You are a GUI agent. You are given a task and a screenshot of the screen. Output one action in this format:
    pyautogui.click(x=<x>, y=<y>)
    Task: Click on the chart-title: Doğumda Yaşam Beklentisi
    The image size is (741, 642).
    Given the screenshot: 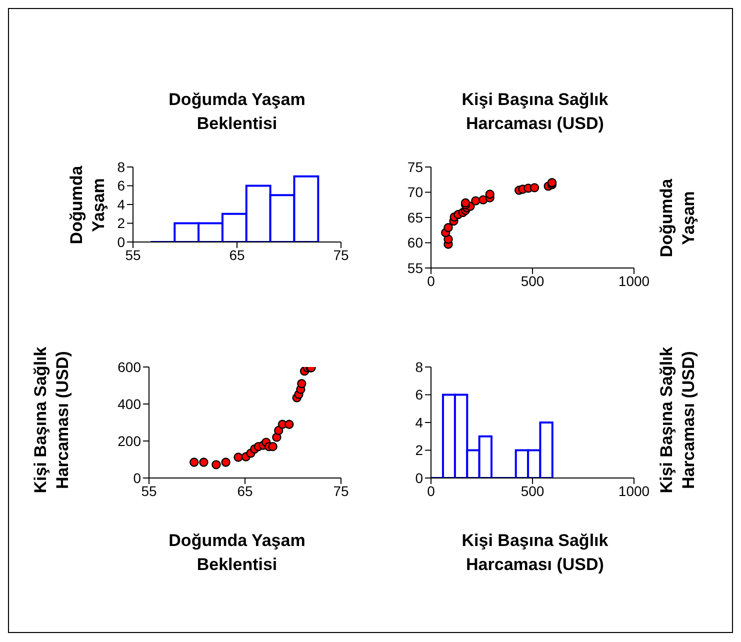 What is the action you would take?
    pyautogui.click(x=237, y=112)
    